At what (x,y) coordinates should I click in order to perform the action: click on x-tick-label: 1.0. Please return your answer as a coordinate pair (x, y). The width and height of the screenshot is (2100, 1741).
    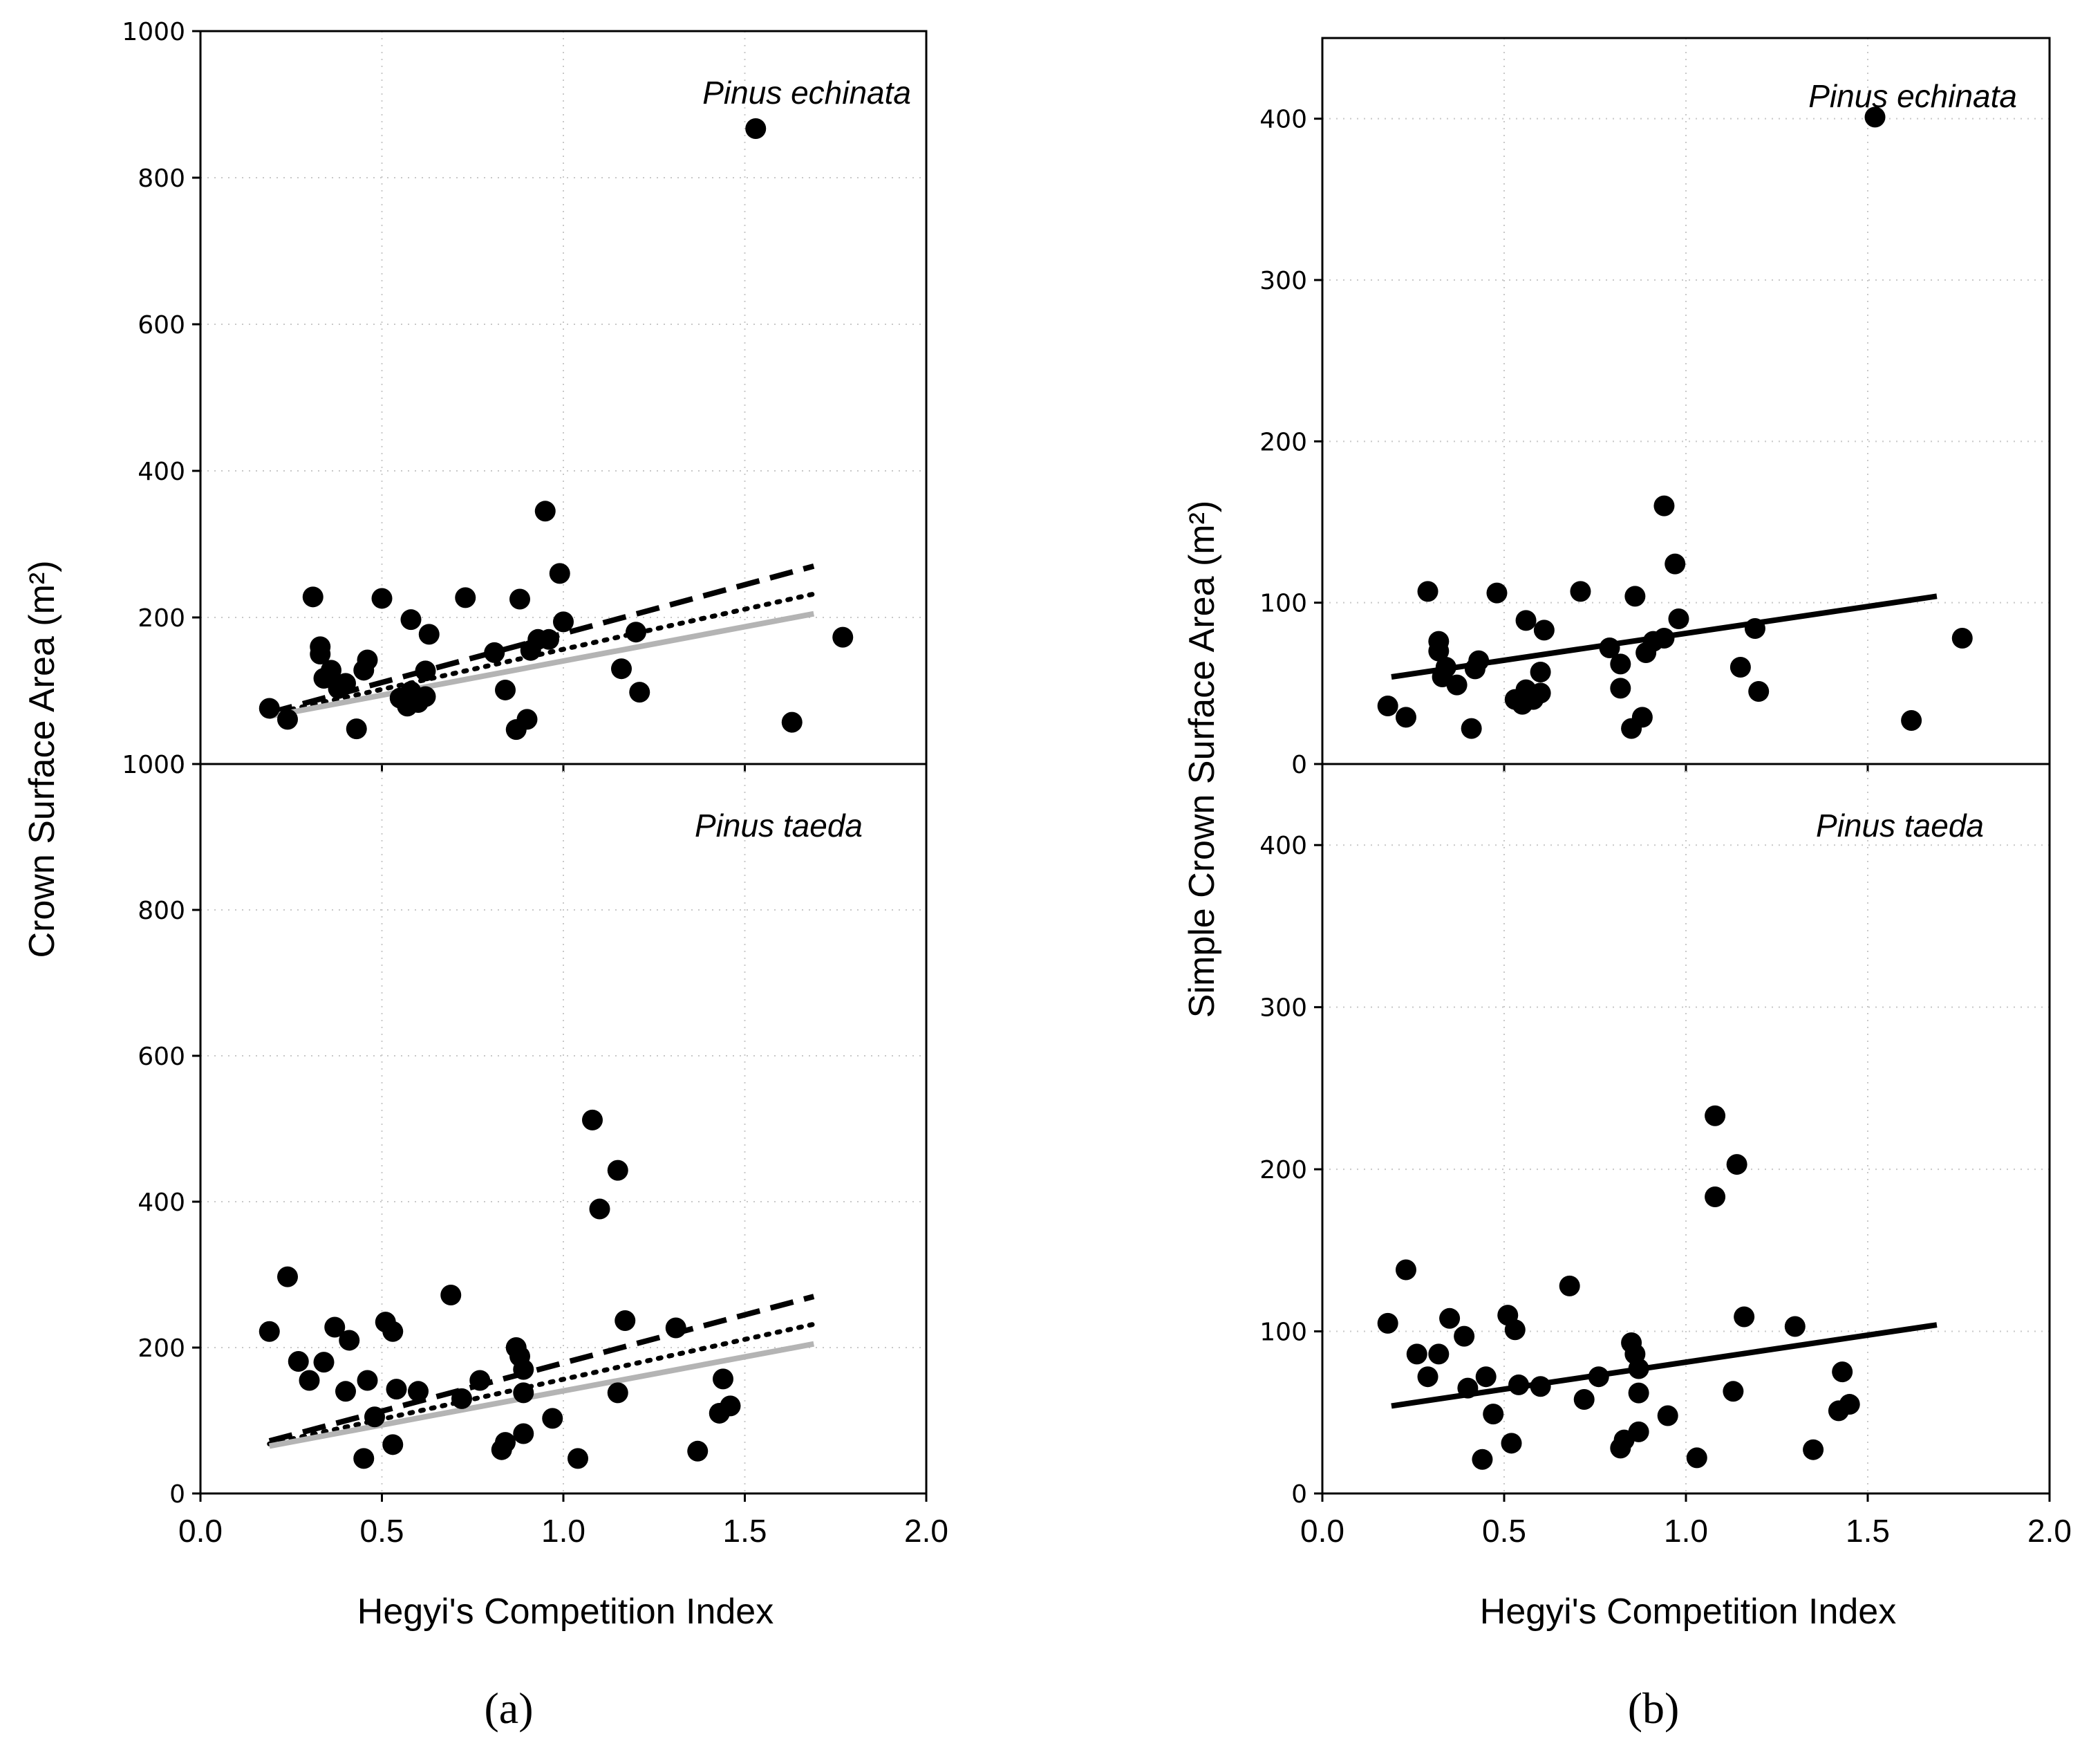
    Looking at the image, I should click on (563, 1531).